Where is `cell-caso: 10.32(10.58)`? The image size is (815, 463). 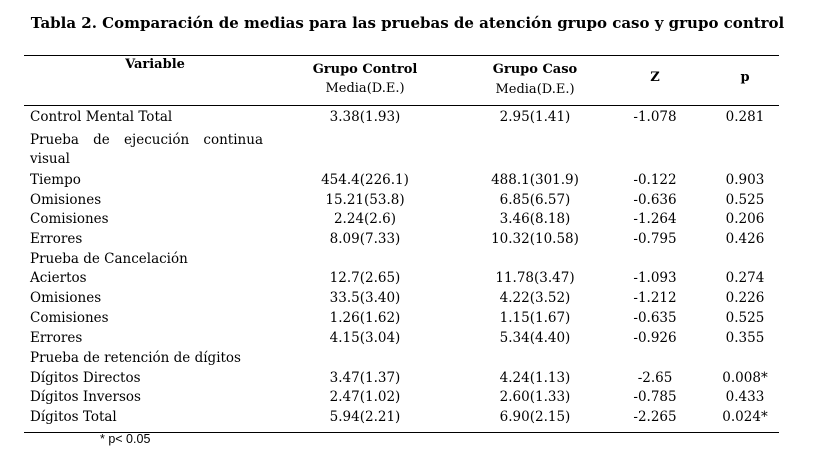 cell-caso: 10.32(10.58) is located at coordinates (535, 239).